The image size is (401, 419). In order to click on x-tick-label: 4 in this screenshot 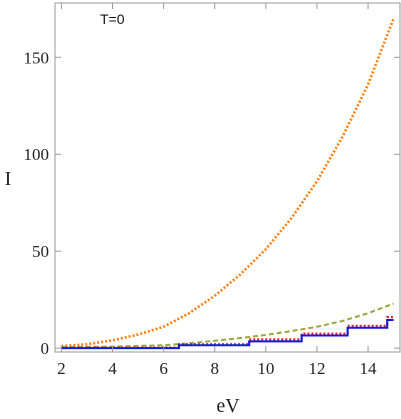, I will do `click(112, 368)`.